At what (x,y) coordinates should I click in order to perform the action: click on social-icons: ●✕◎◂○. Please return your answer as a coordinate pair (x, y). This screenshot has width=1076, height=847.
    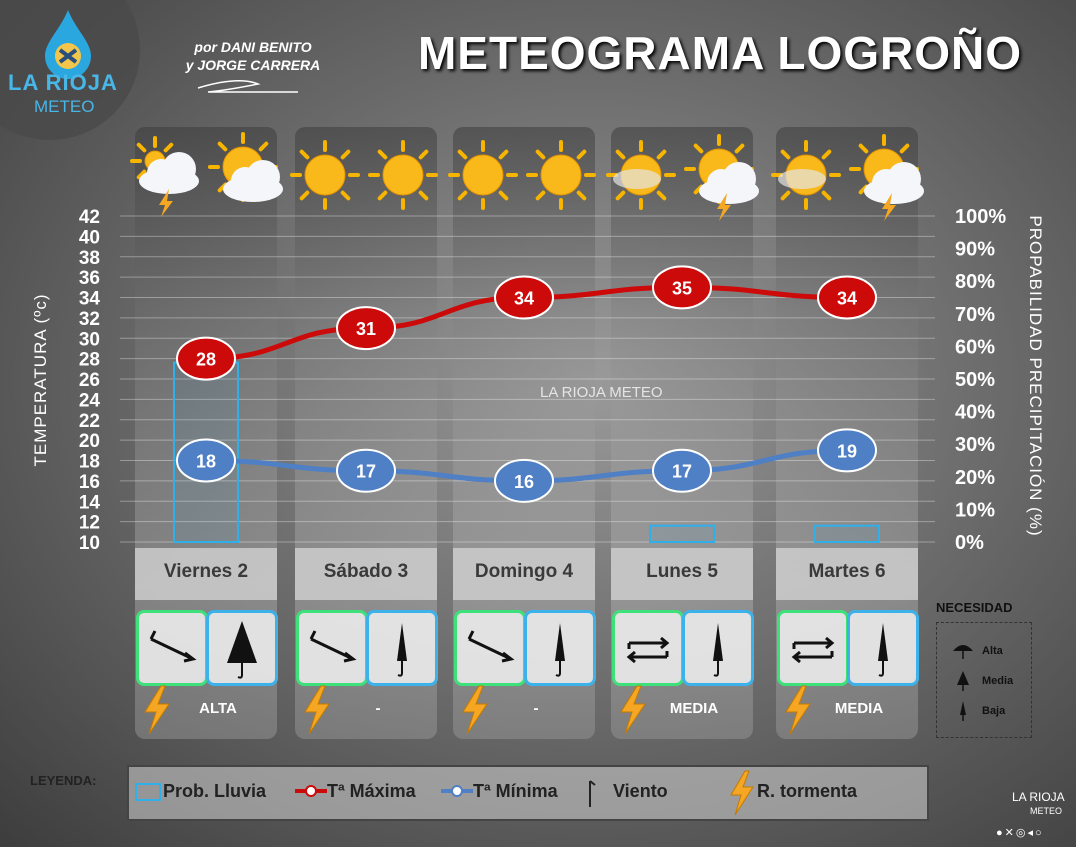
    Looking at the image, I should click on (1020, 832).